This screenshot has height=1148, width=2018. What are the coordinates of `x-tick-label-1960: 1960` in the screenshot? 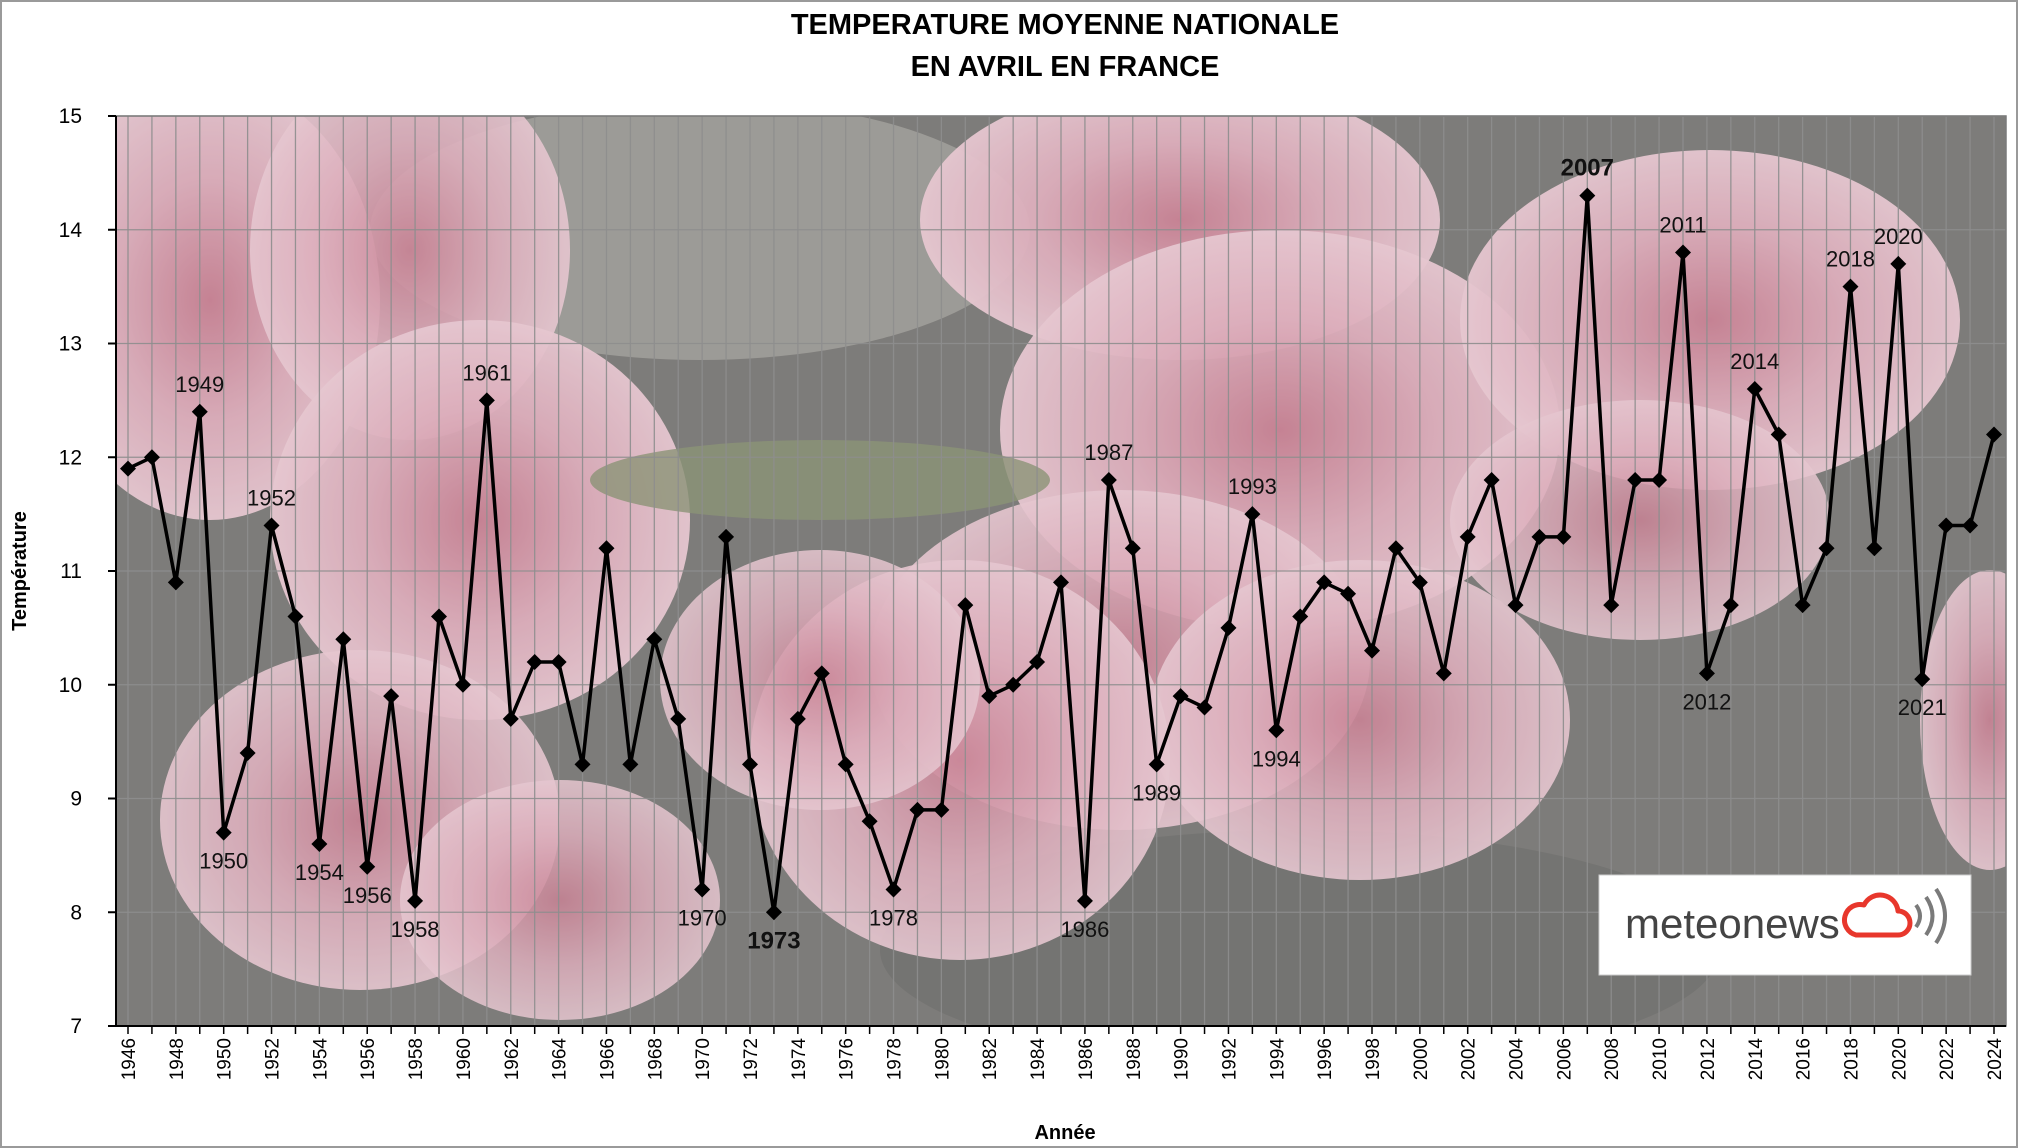 It's located at (464, 1059).